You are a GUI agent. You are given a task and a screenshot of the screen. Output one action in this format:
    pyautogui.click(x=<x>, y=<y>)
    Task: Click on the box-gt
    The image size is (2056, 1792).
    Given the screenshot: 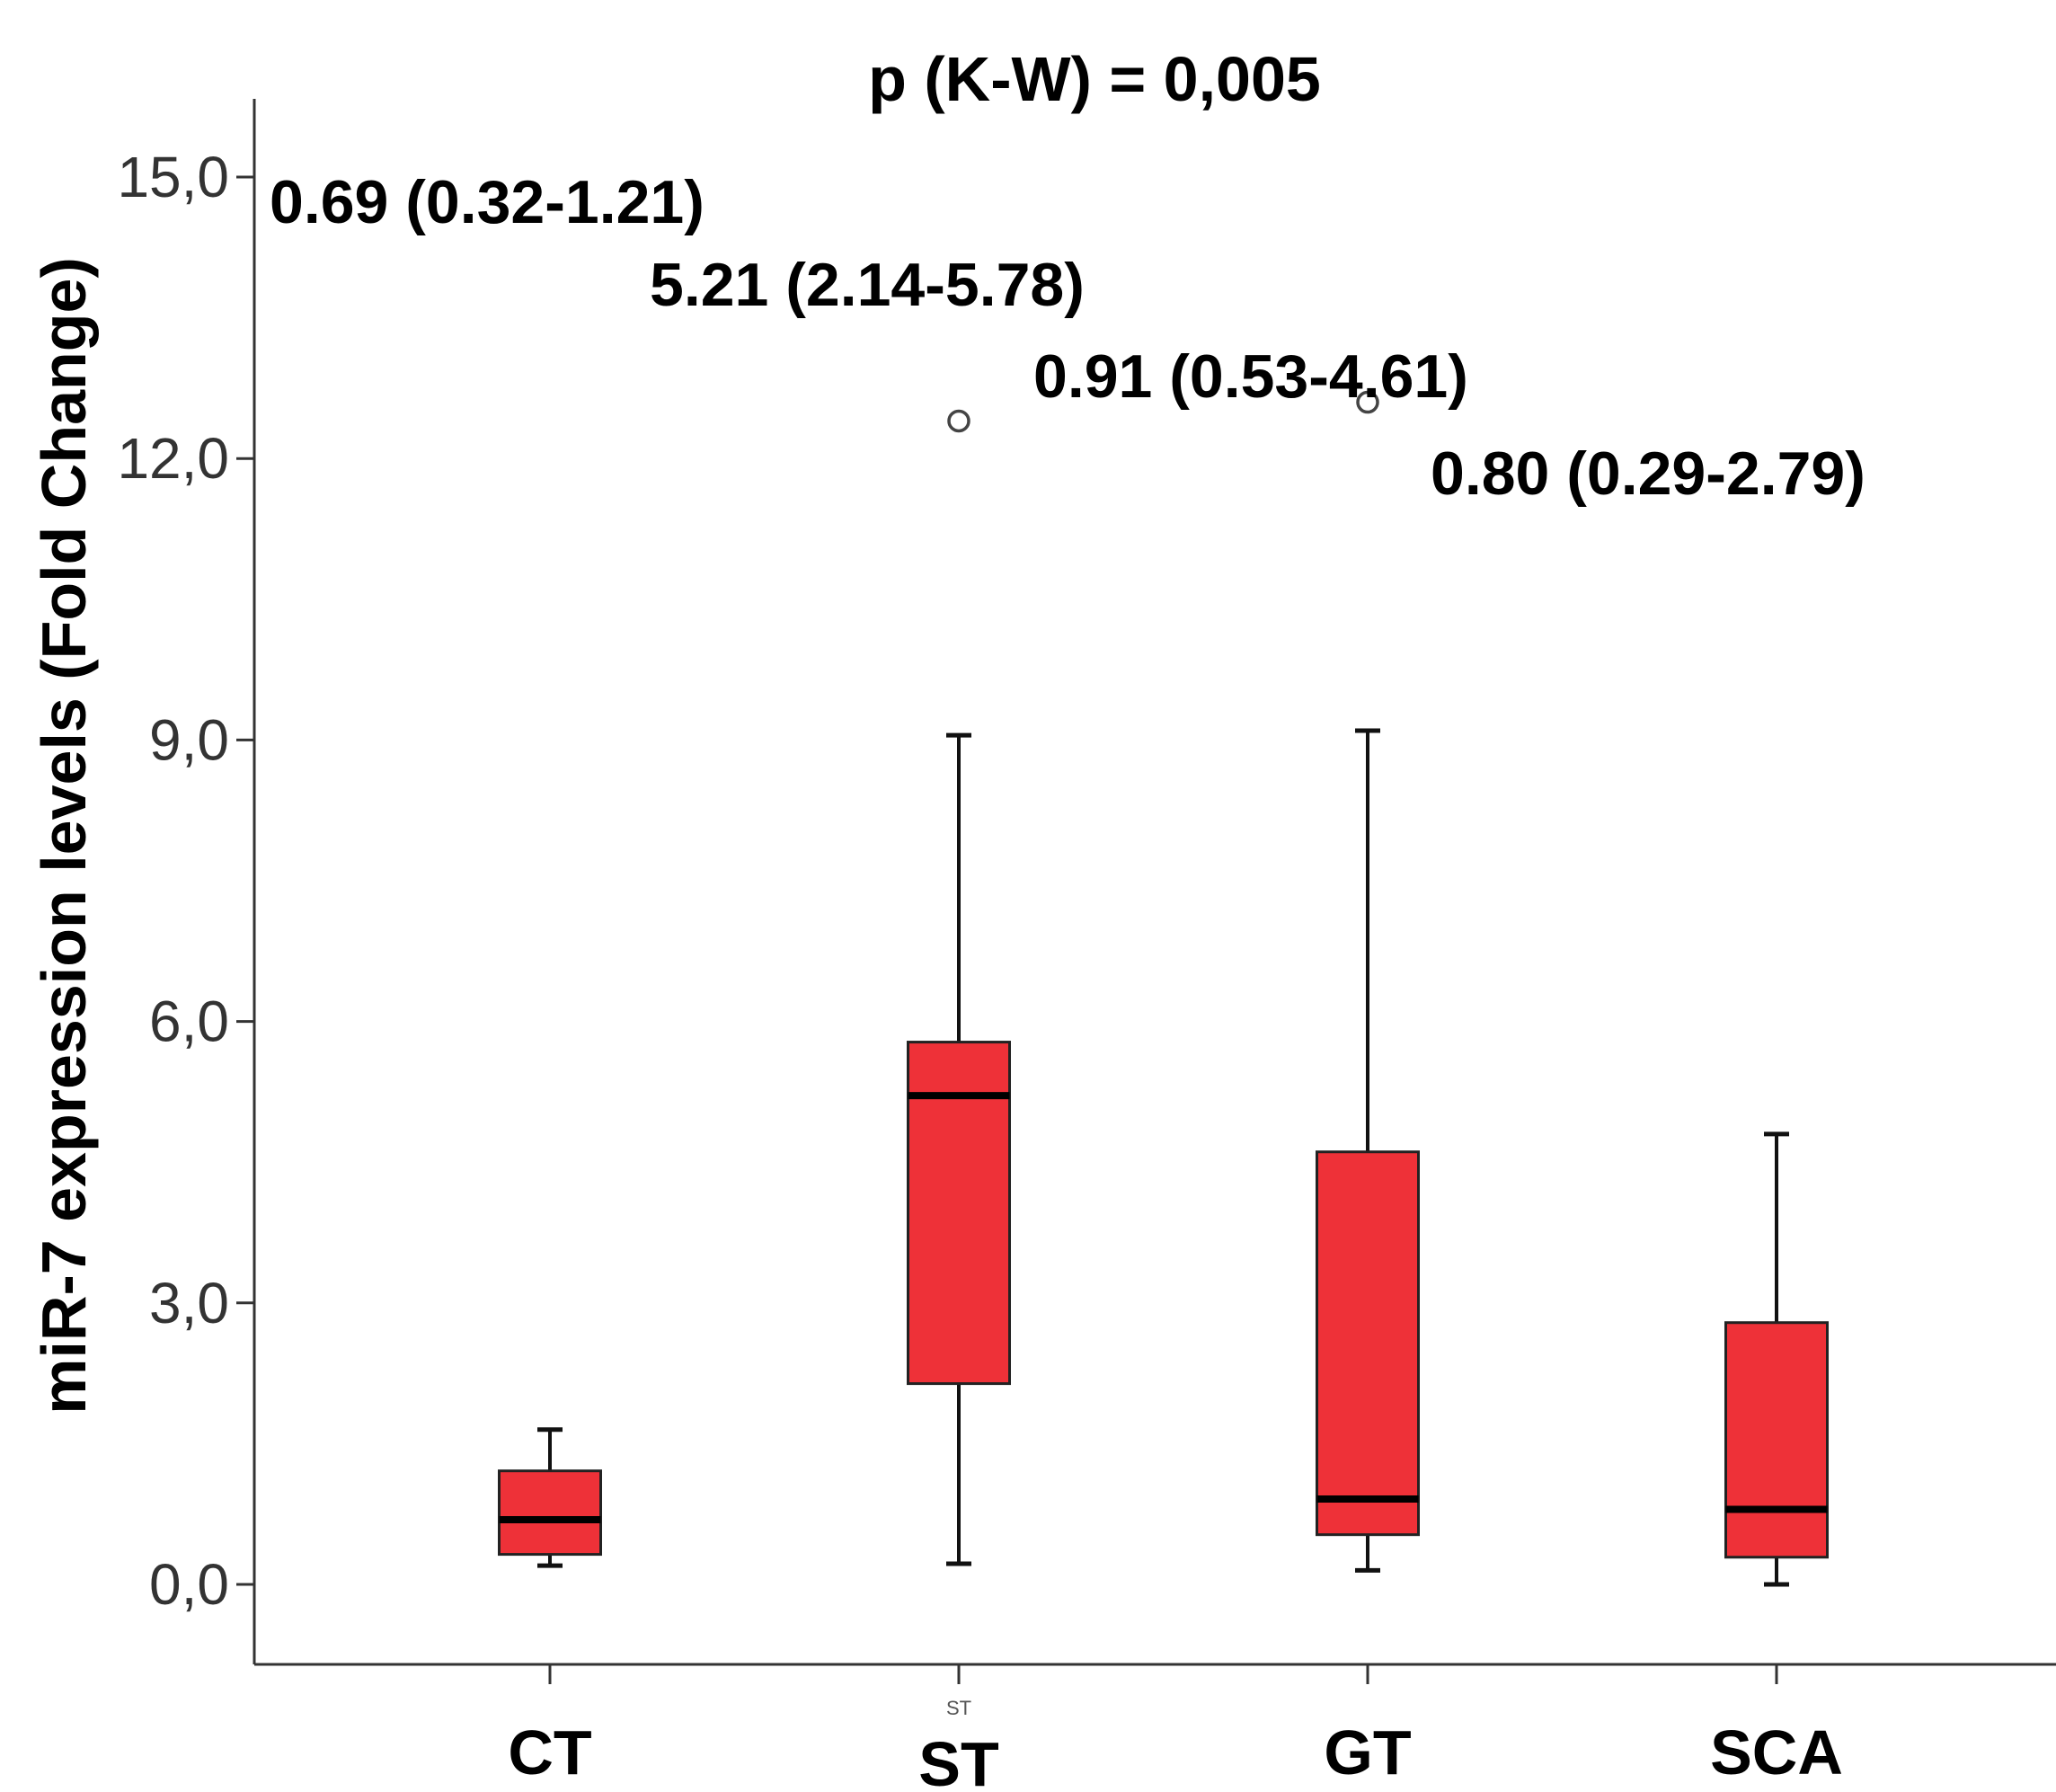 What is the action you would take?
    pyautogui.click(x=1368, y=981)
    